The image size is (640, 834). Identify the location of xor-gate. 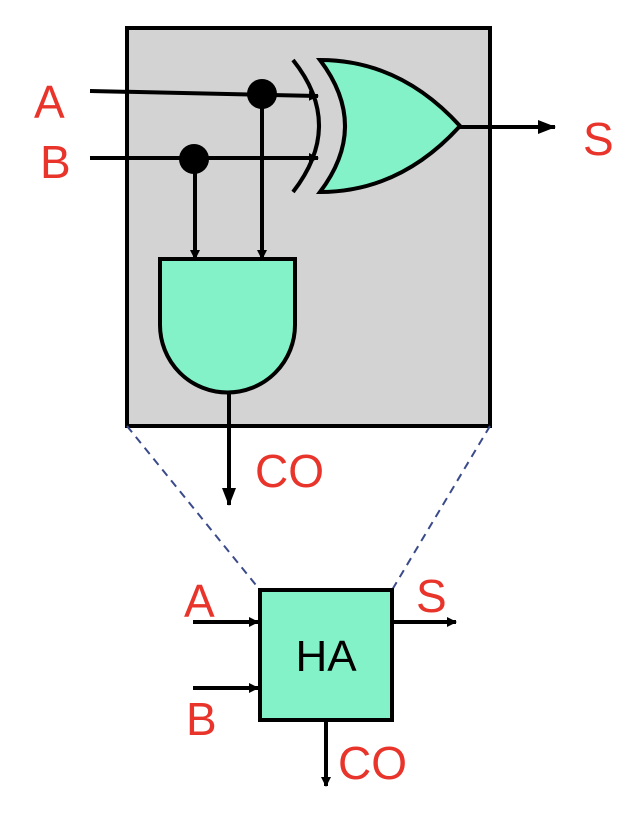
(377, 126).